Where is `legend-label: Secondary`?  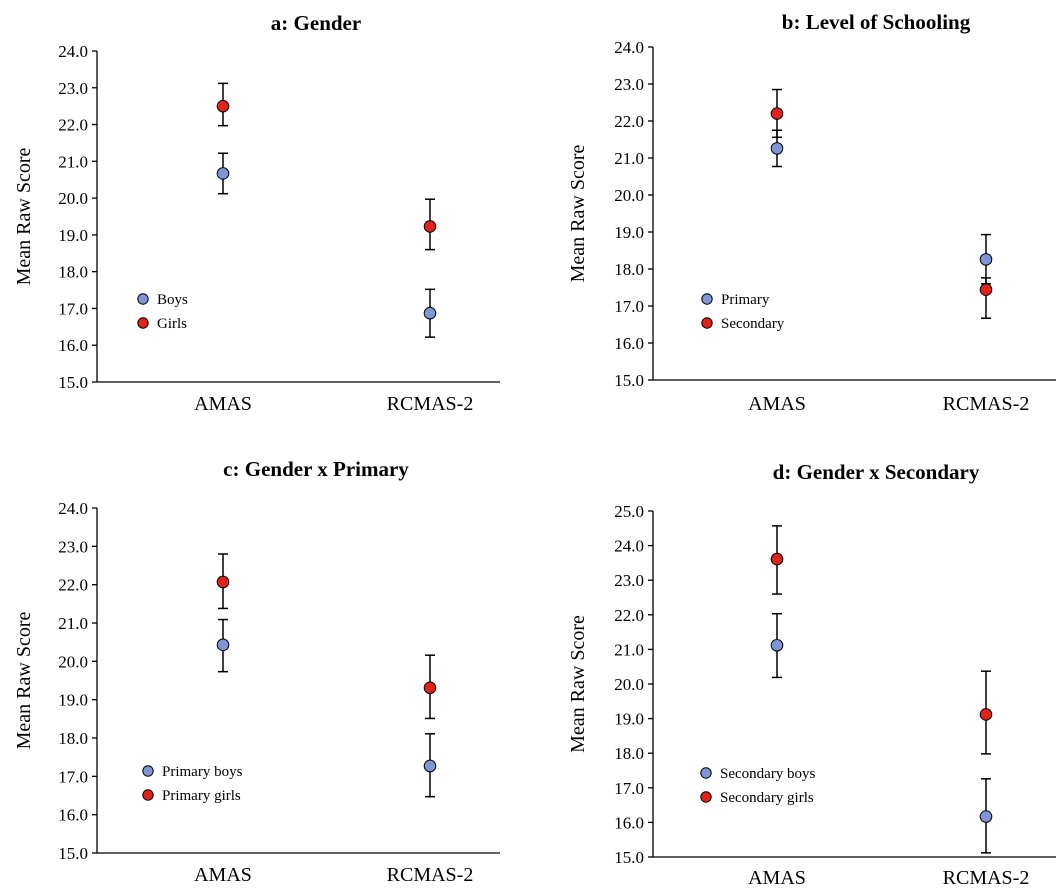
legend-label: Secondary is located at coordinates (753, 324).